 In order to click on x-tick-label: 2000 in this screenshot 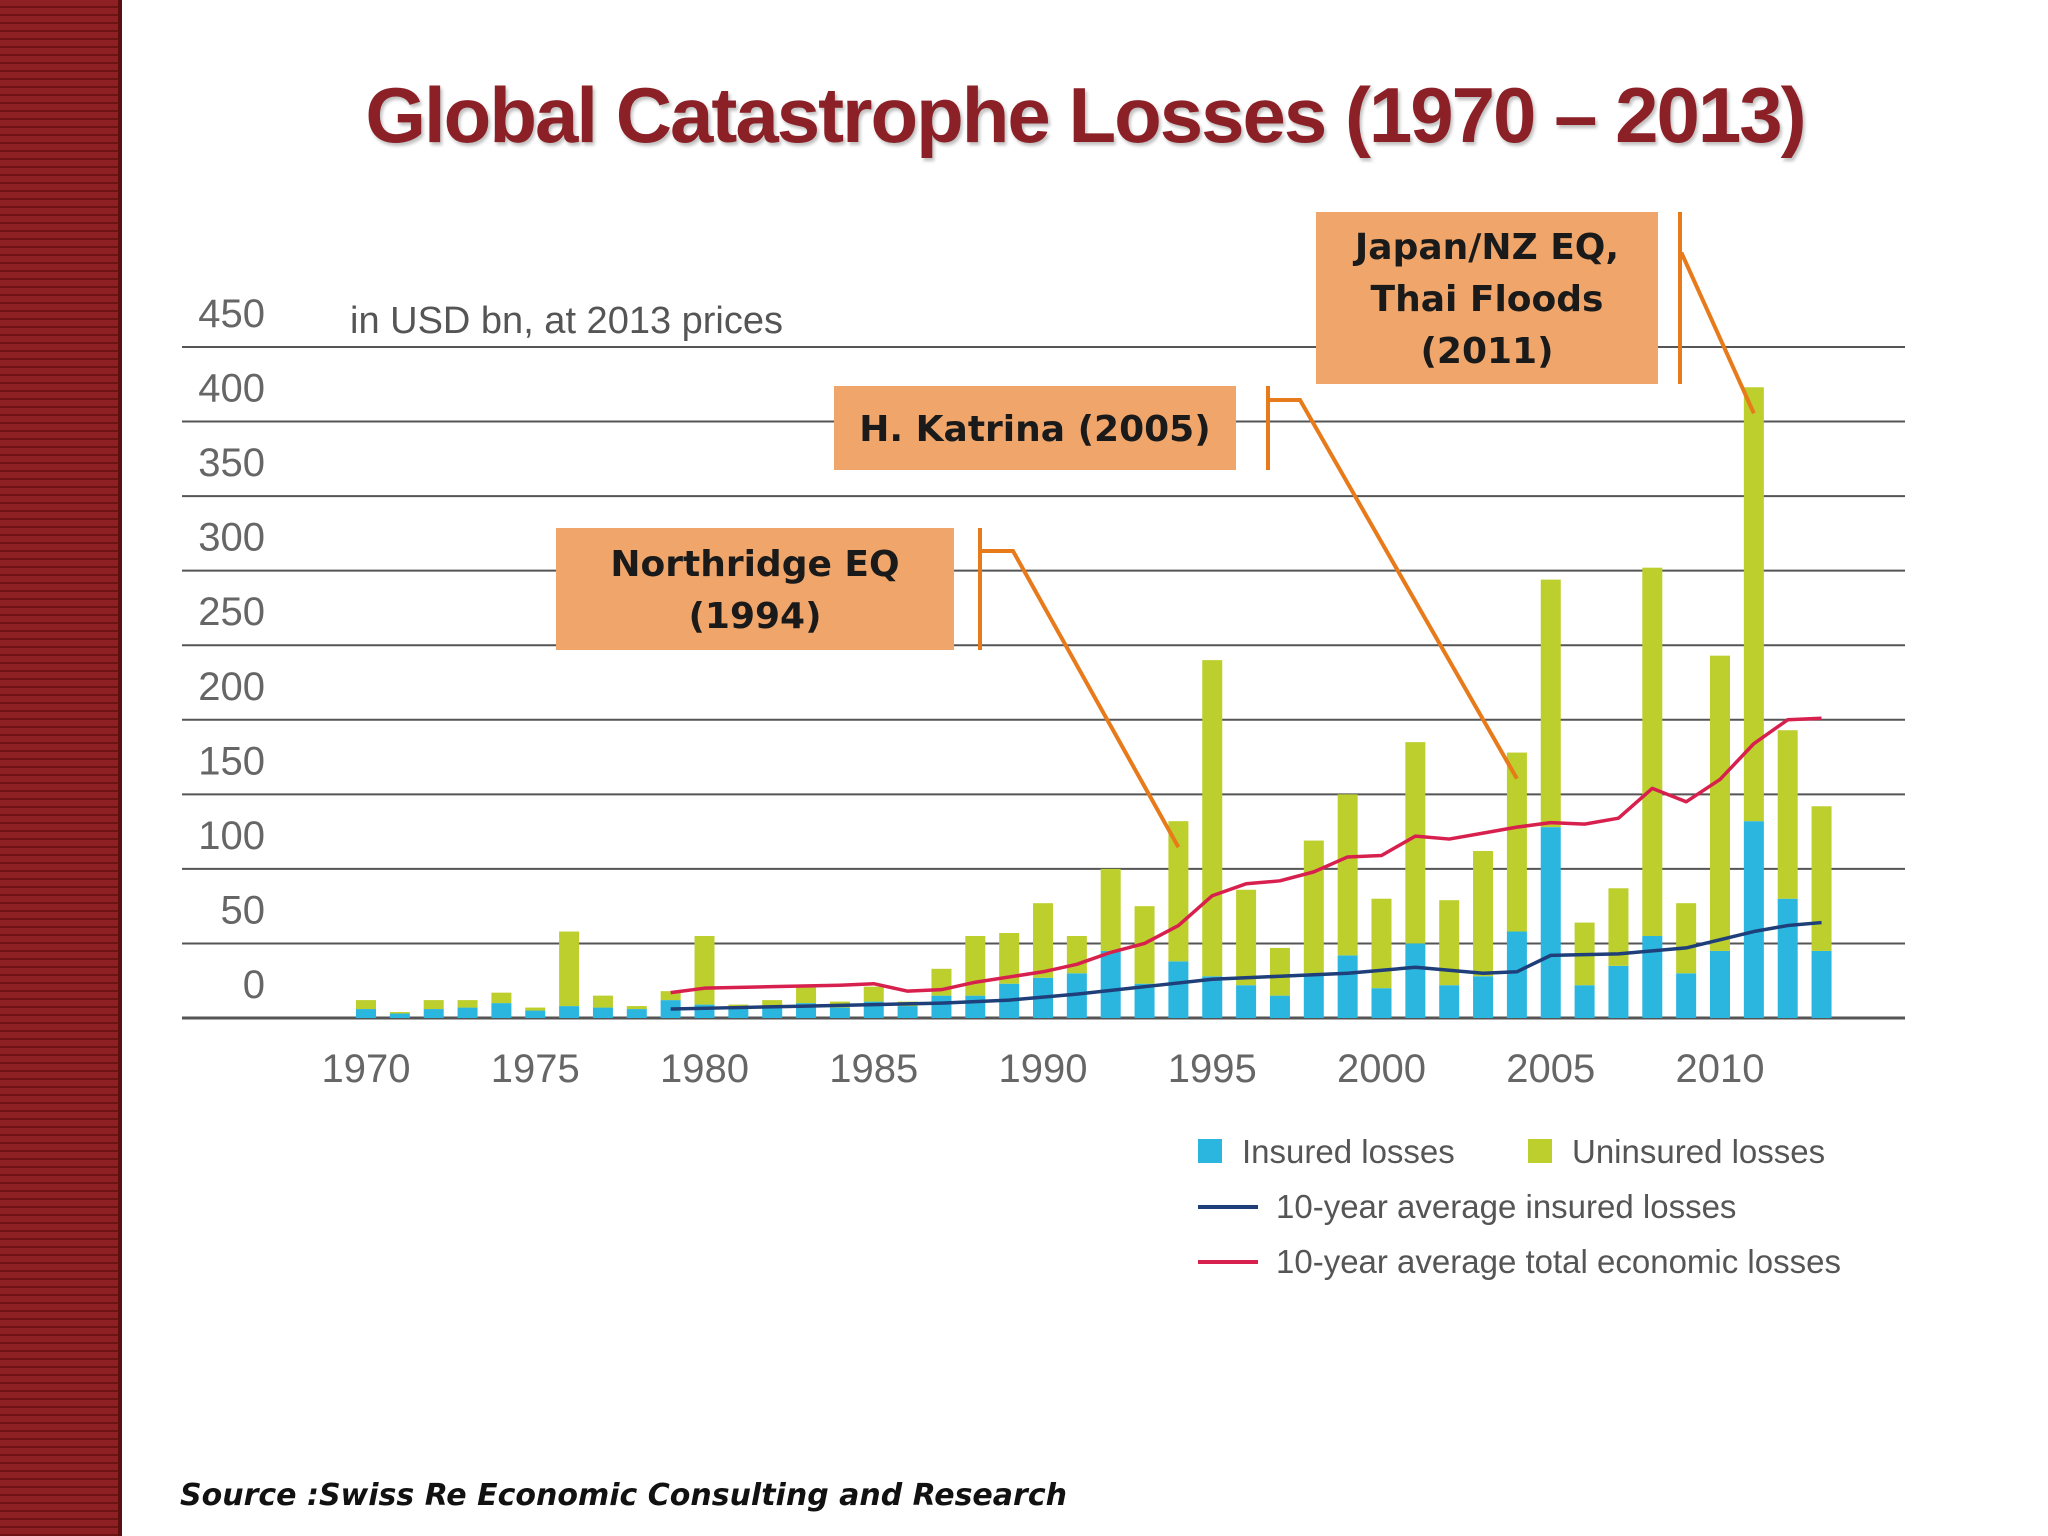, I will do `click(1381, 1069)`.